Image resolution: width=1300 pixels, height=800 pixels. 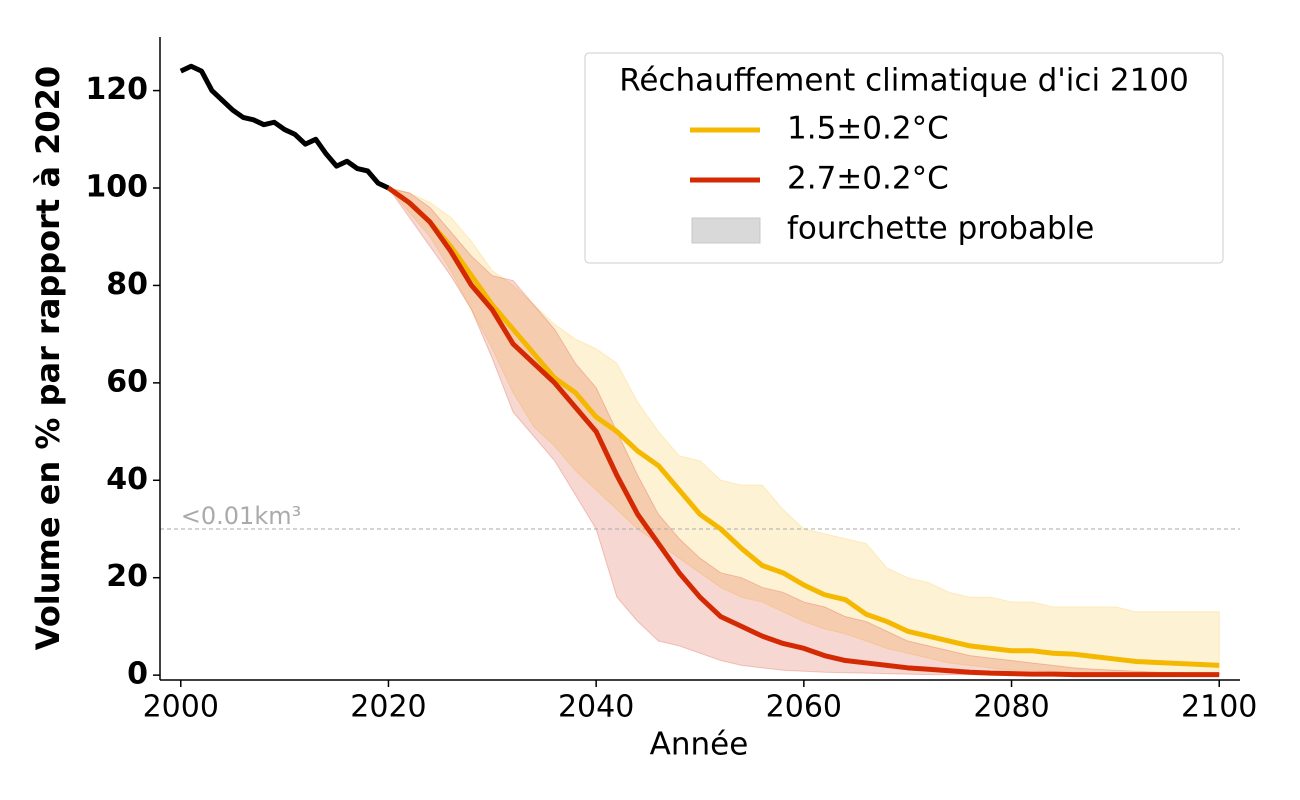 What do you see at coordinates (596, 707) in the screenshot?
I see `x-tick-label: 2040` at bounding box center [596, 707].